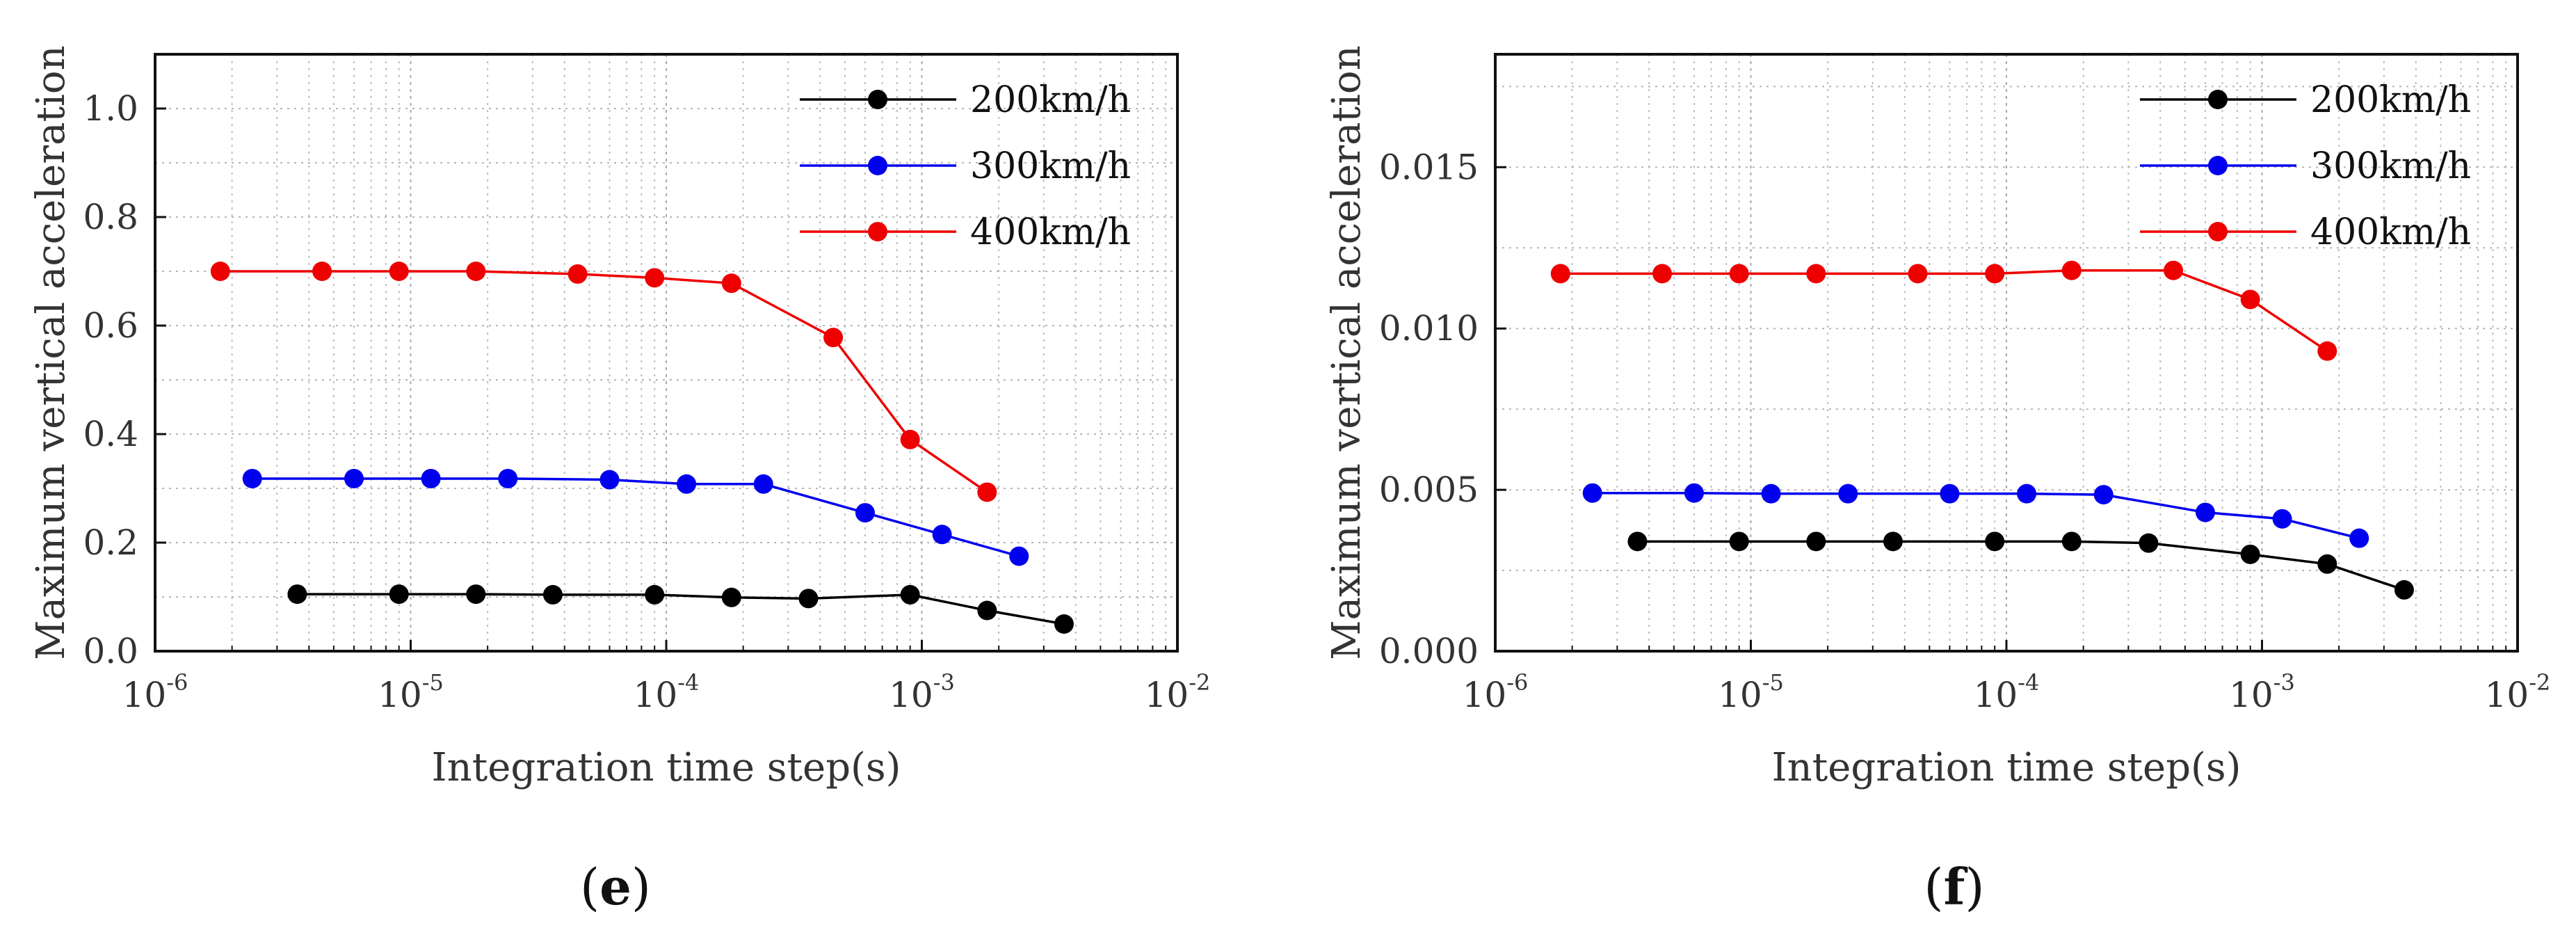 The image size is (2576, 935). What do you see at coordinates (110, 543) in the screenshot?
I see `y-tick-label: 0.2` at bounding box center [110, 543].